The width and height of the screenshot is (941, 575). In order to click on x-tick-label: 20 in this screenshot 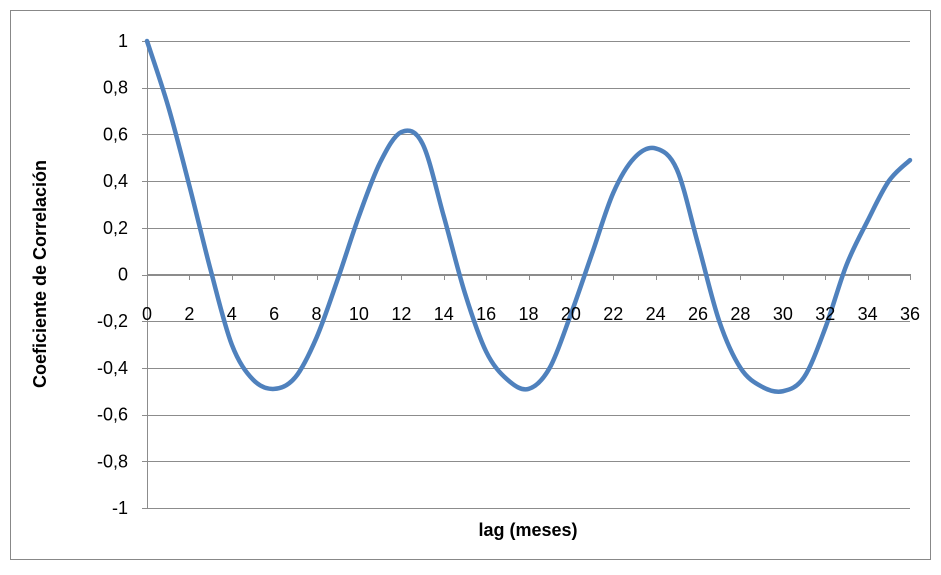, I will do `click(571, 314)`.